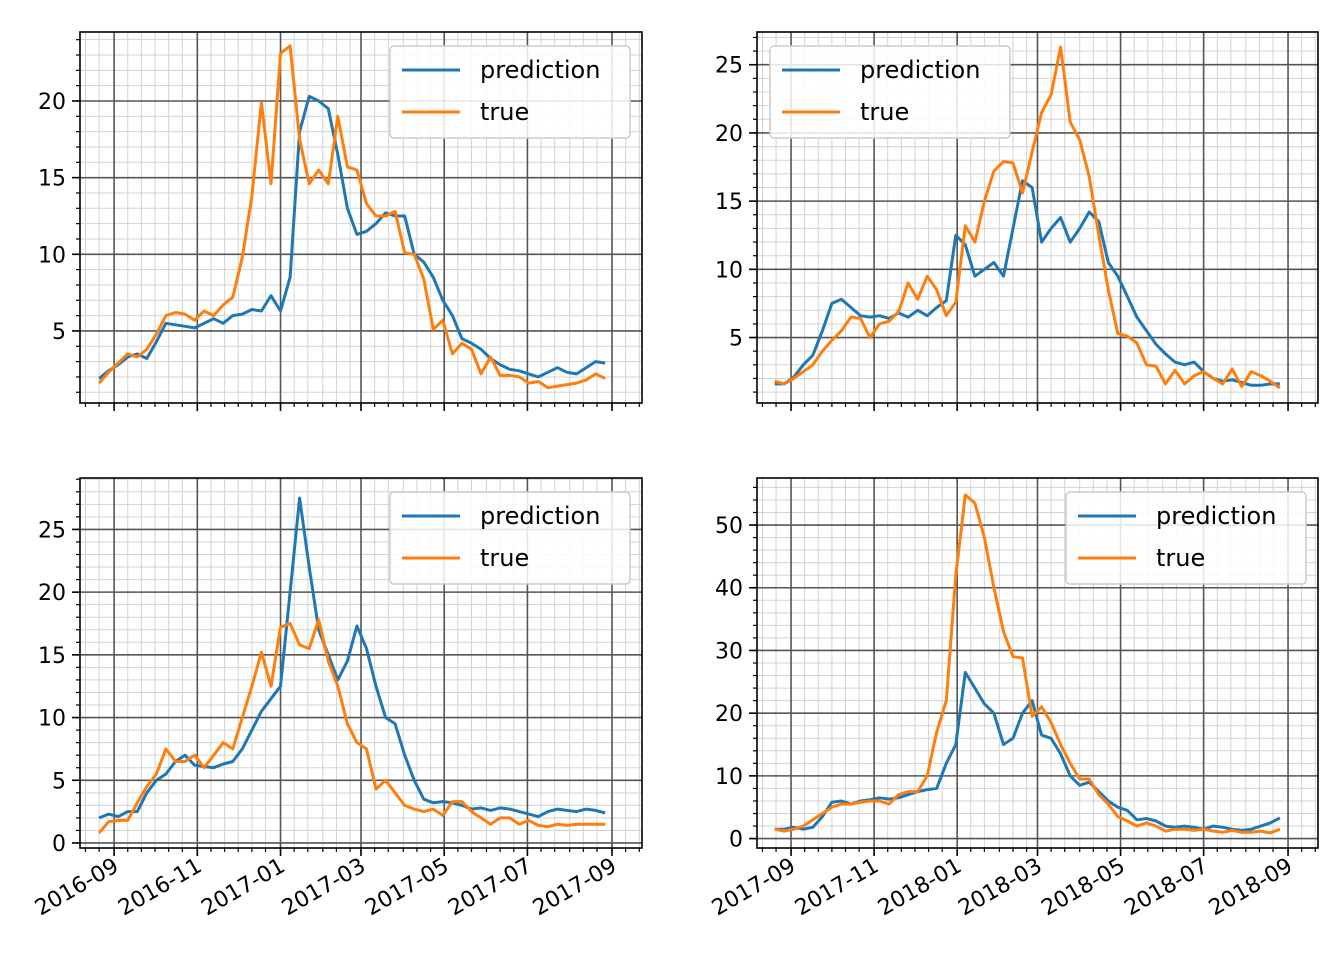 This screenshot has height=973, width=1339. What do you see at coordinates (729, 526) in the screenshot?
I see `ytick-label: 50` at bounding box center [729, 526].